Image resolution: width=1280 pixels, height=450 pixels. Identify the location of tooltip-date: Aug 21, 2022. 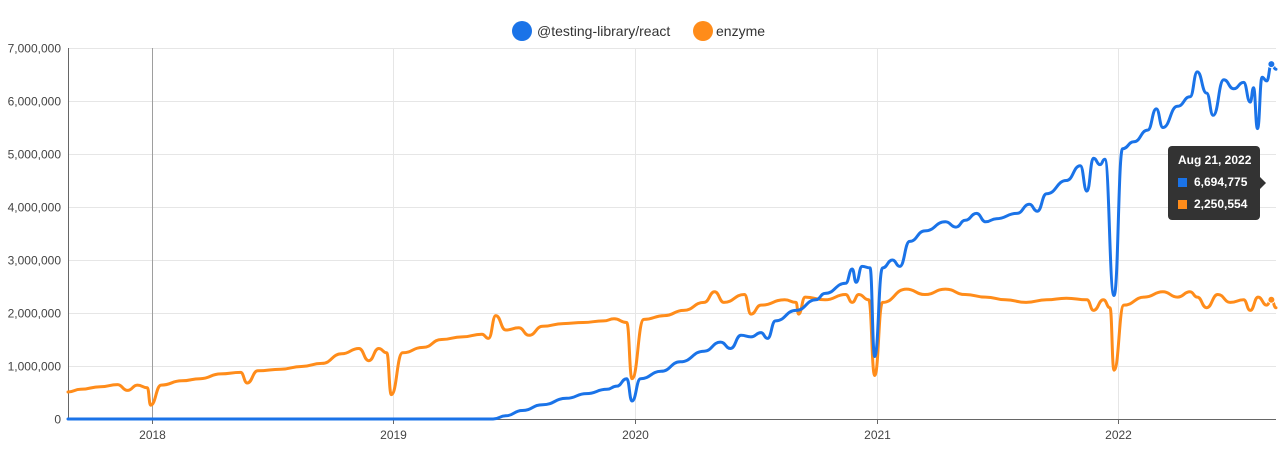
(1215, 160).